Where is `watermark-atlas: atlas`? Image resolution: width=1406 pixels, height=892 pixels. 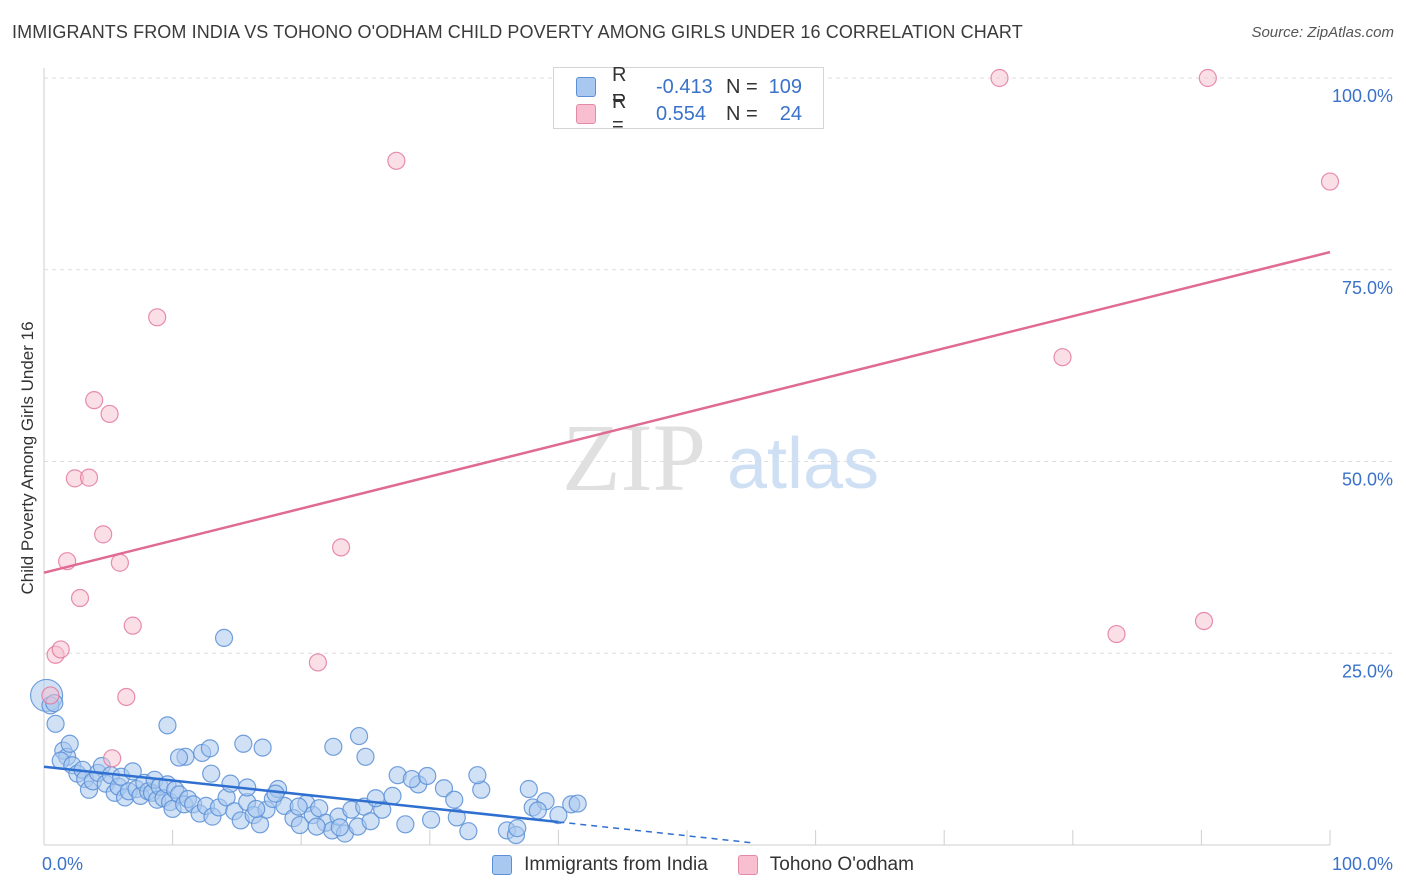
watermark-atlas: atlas is located at coordinates (803, 464).